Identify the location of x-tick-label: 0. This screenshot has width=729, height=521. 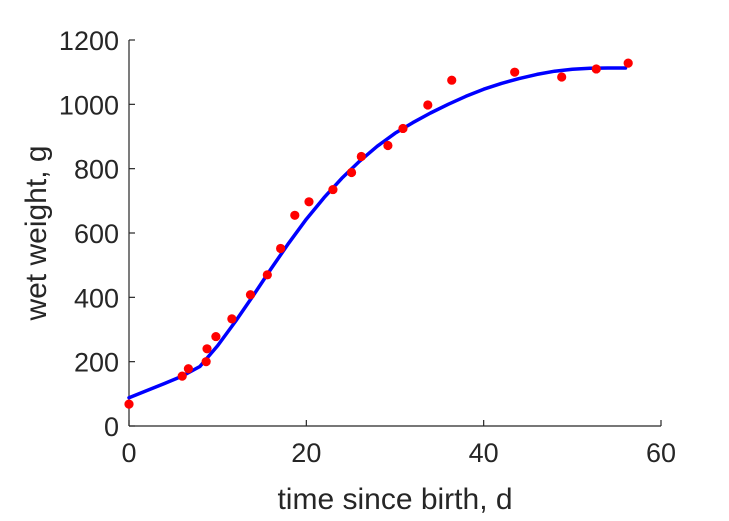
(128, 453).